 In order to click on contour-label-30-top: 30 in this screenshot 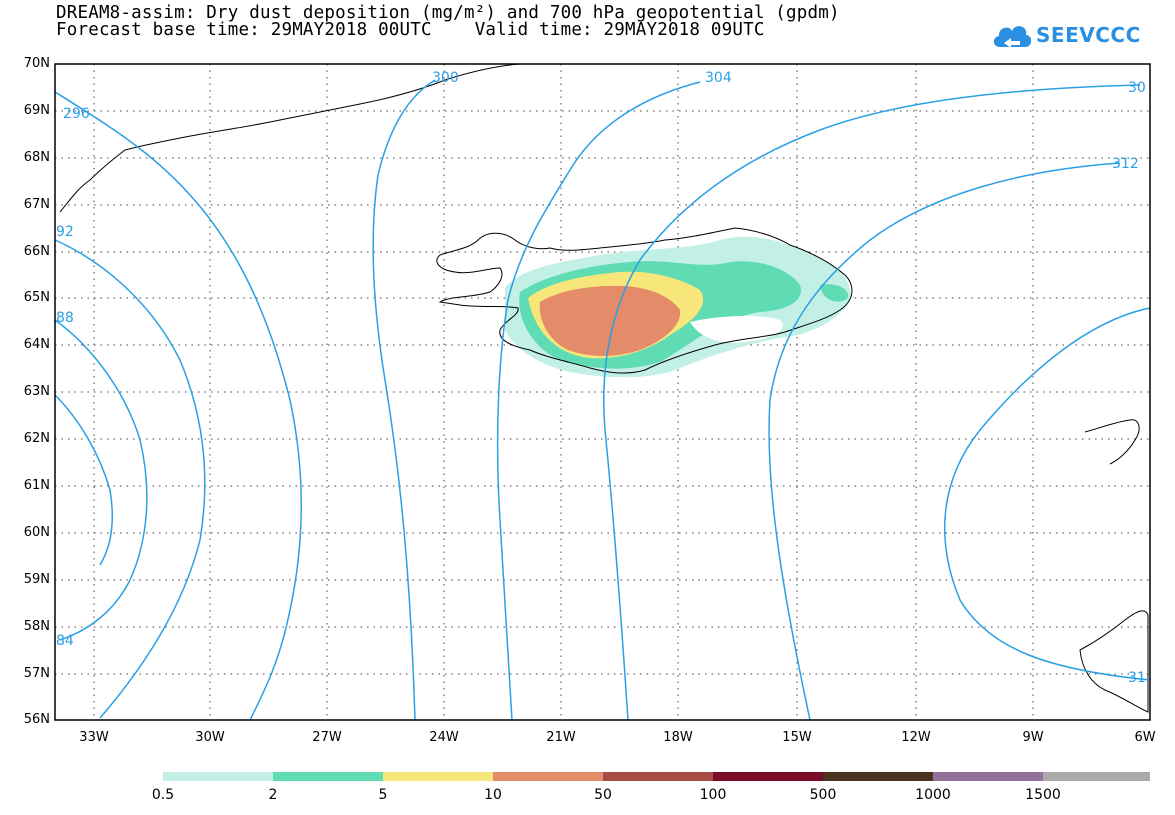, I will do `click(1137, 88)`.